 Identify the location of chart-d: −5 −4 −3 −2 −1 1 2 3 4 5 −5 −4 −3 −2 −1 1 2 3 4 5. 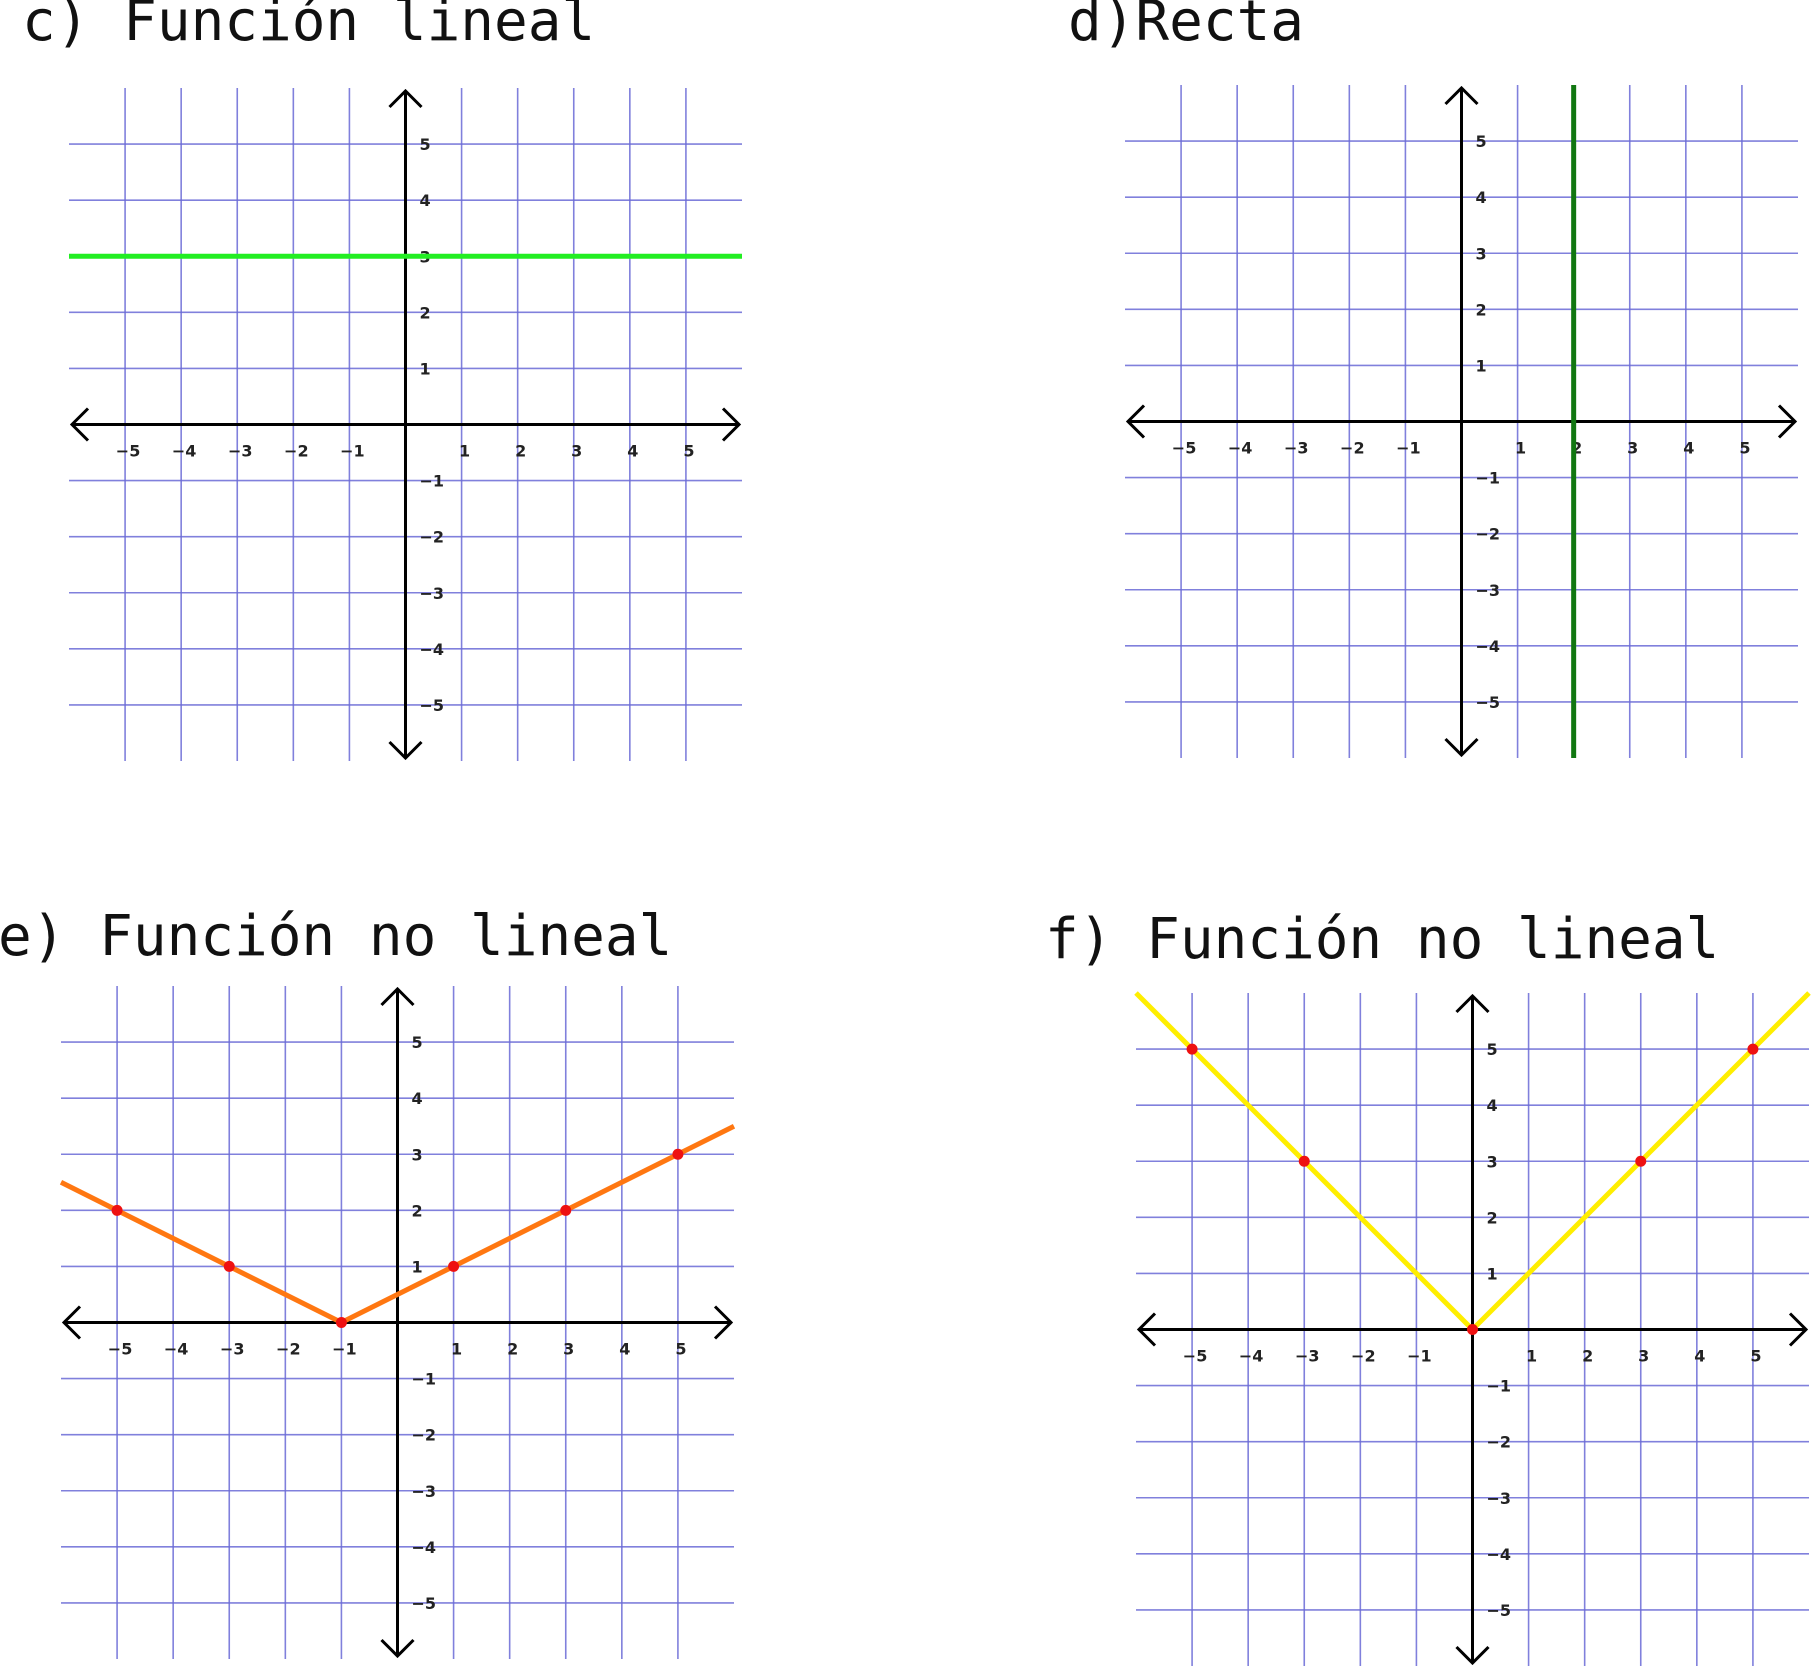
(1461, 421).